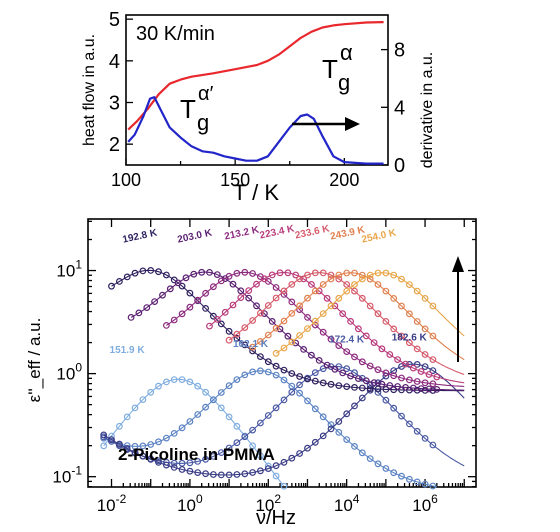 This screenshot has width=560, height=532. What do you see at coordinates (194, 433) in the screenshot?
I see `series-151-9-K` at bounding box center [194, 433].